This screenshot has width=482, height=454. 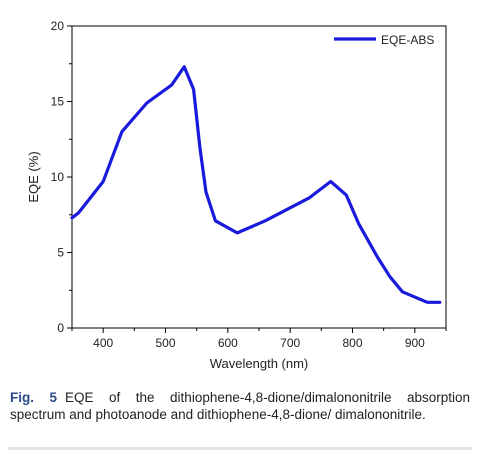 What do you see at coordinates (407, 40) in the screenshot?
I see `legend-label: EQE-ABS` at bounding box center [407, 40].